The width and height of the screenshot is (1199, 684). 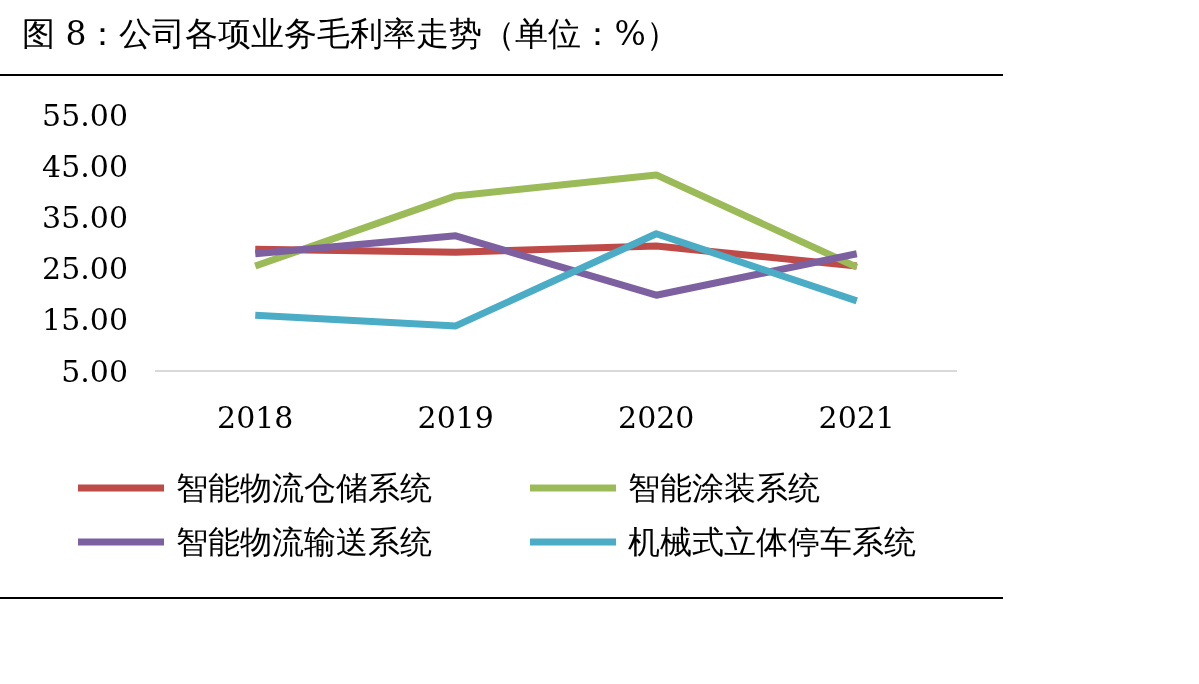 What do you see at coordinates (772, 542) in the screenshot?
I see `legend-label: 机械式立体停车系统` at bounding box center [772, 542].